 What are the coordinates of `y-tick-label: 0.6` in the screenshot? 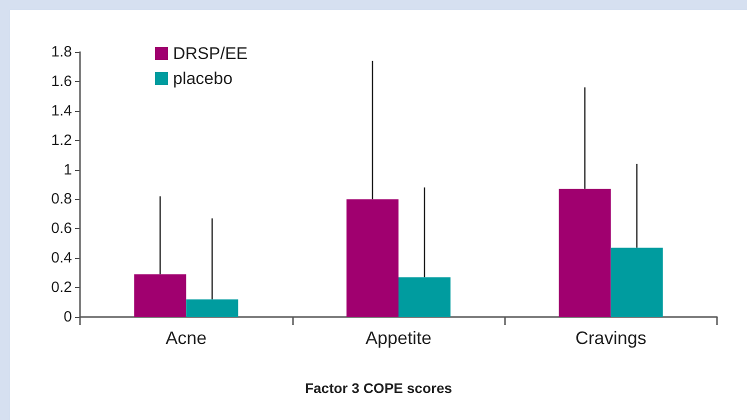 It's located at (61, 229).